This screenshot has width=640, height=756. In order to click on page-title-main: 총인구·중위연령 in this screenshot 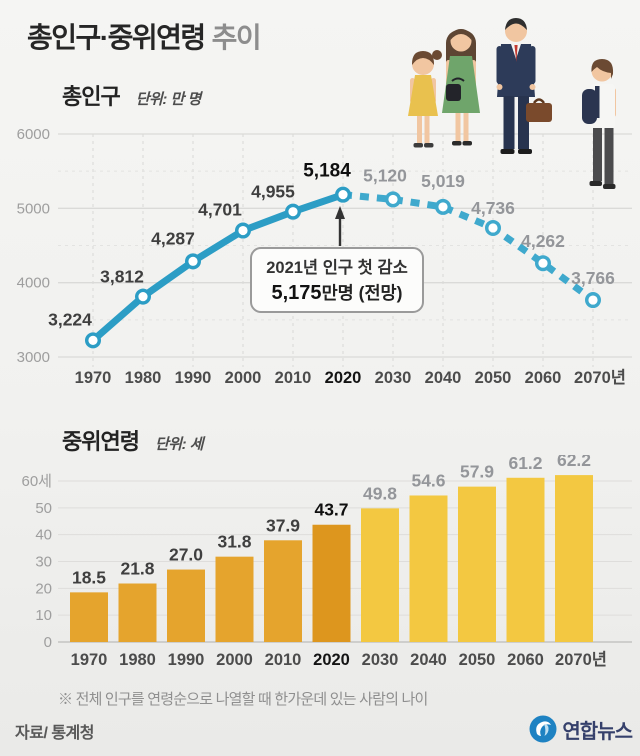, I will do `click(116, 37)`.